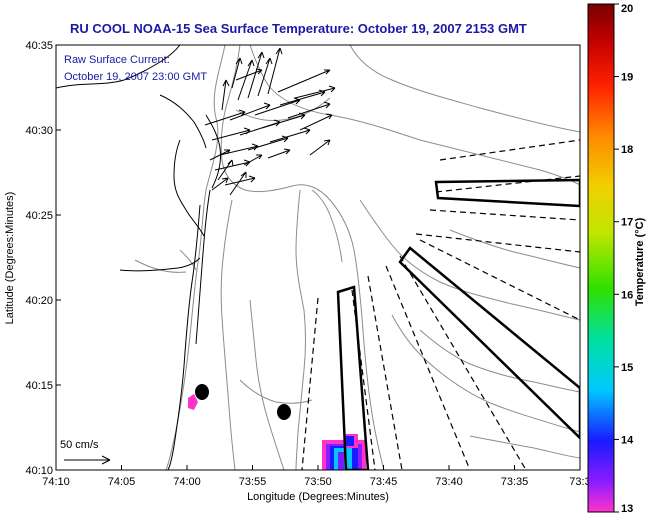  I want to click on x-tick-label: 73:35, so click(515, 482).